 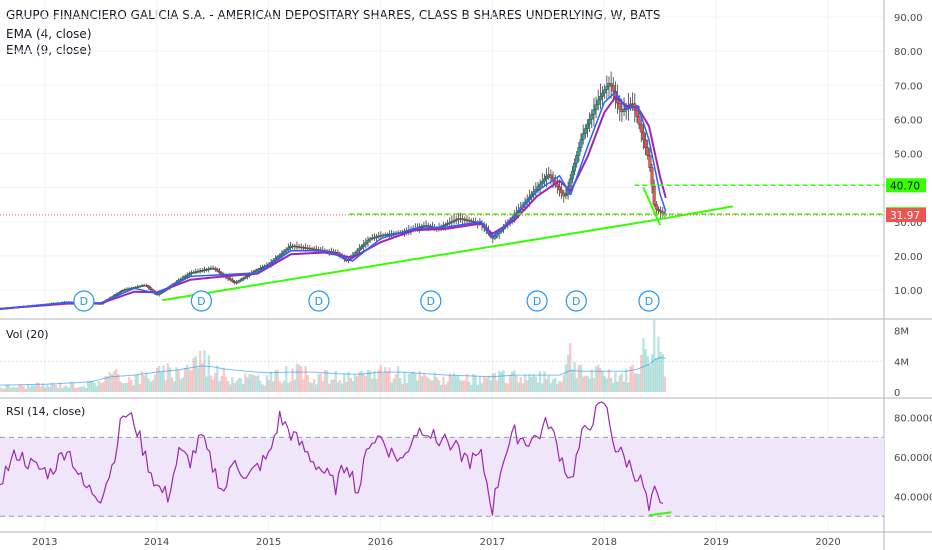 What do you see at coordinates (908, 18) in the screenshot?
I see `price-axis-tick: 90.00` at bounding box center [908, 18].